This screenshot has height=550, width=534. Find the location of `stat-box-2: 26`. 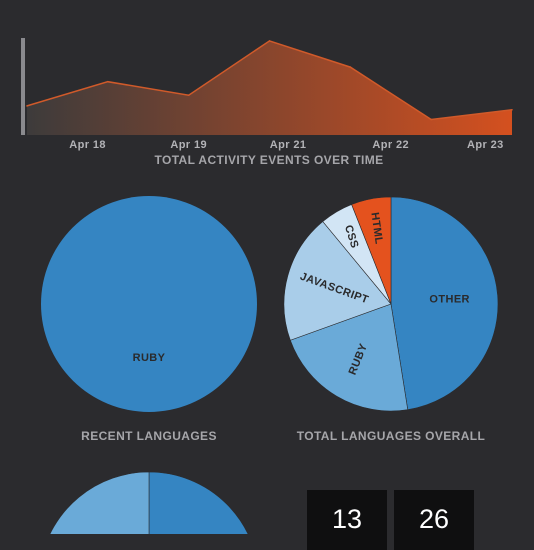

stat-box-2: 26 is located at coordinates (434, 520).